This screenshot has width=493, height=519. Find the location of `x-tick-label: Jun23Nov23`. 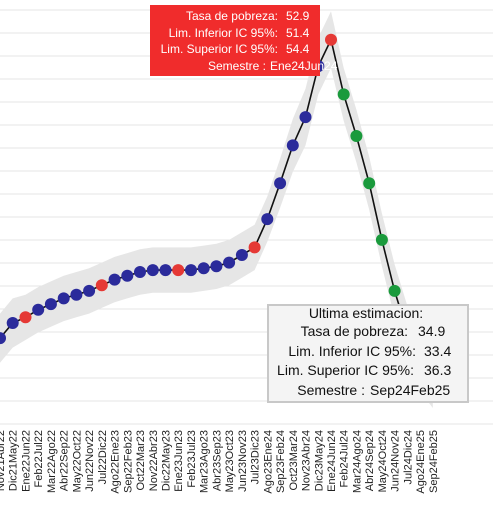

x-tick-label: Jun23Nov23 is located at coordinates (243, 461).